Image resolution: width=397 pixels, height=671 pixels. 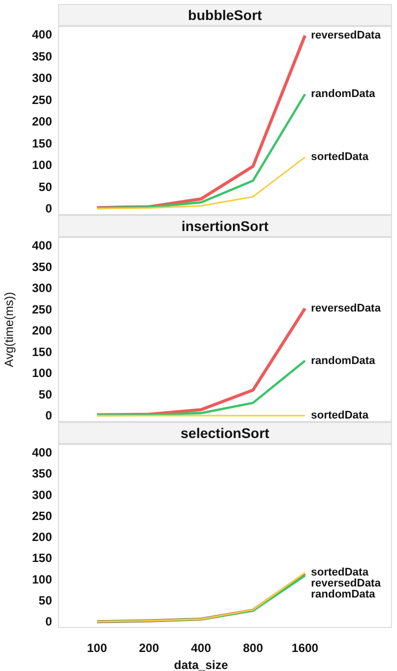 I want to click on chart-title: bubbleSort, so click(x=225, y=15).